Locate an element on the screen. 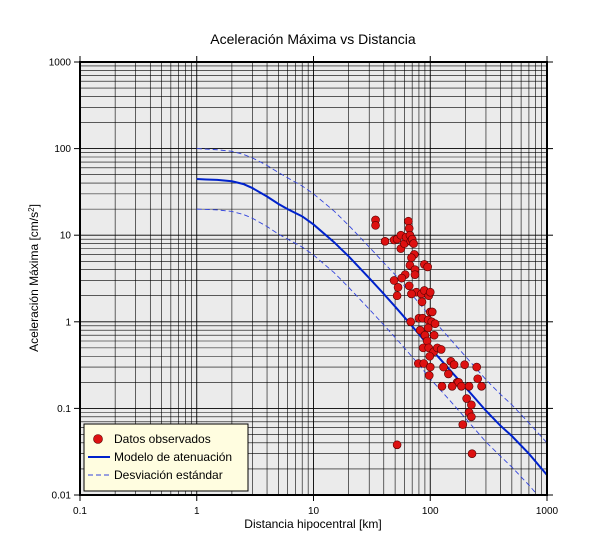  x-tick-label: 1 is located at coordinates (197, 511).